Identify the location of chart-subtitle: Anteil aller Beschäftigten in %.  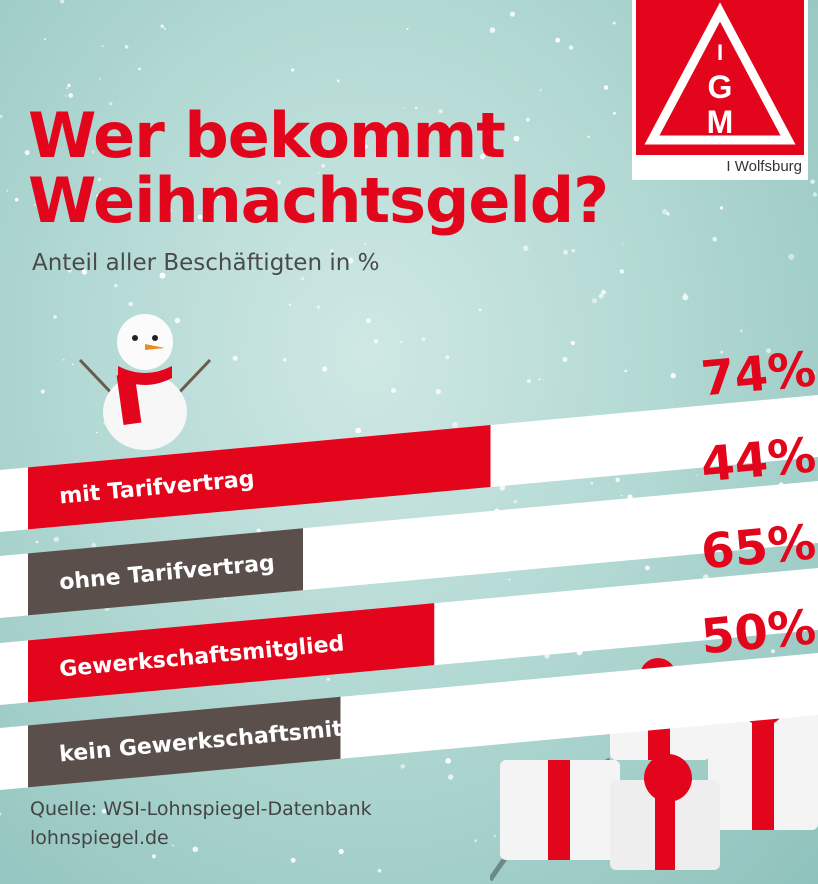
(206, 263).